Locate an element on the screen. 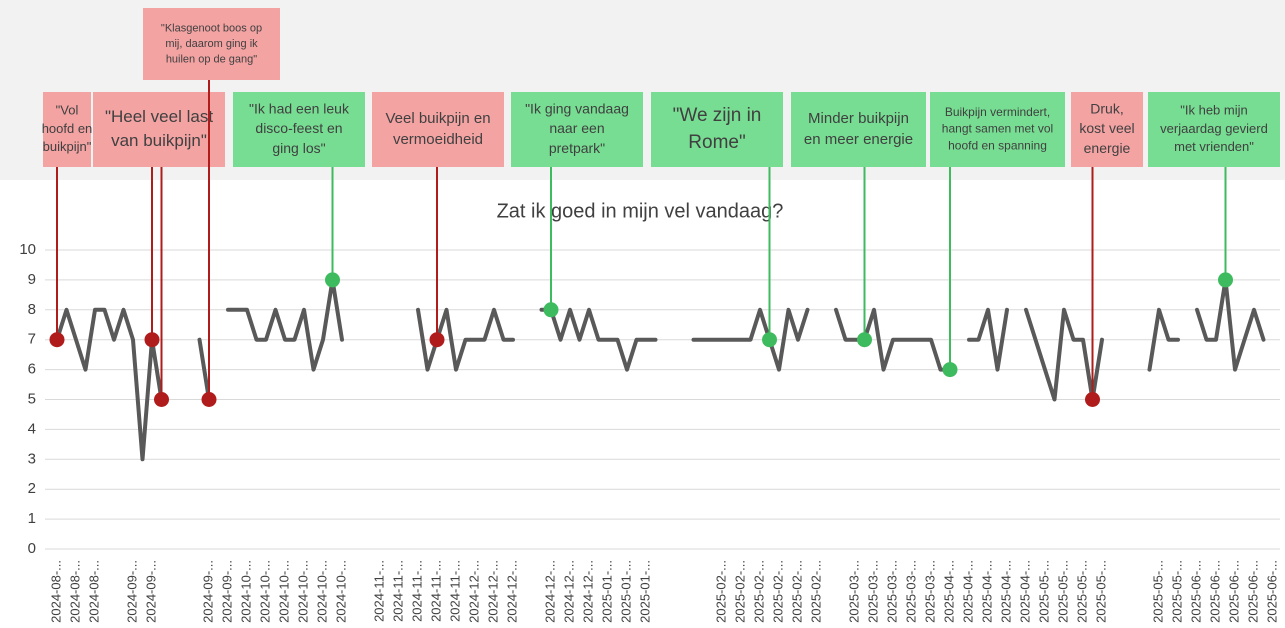 This screenshot has height=628, width=1285. annotation-text: "Ik heb mijn is located at coordinates (1213, 110).